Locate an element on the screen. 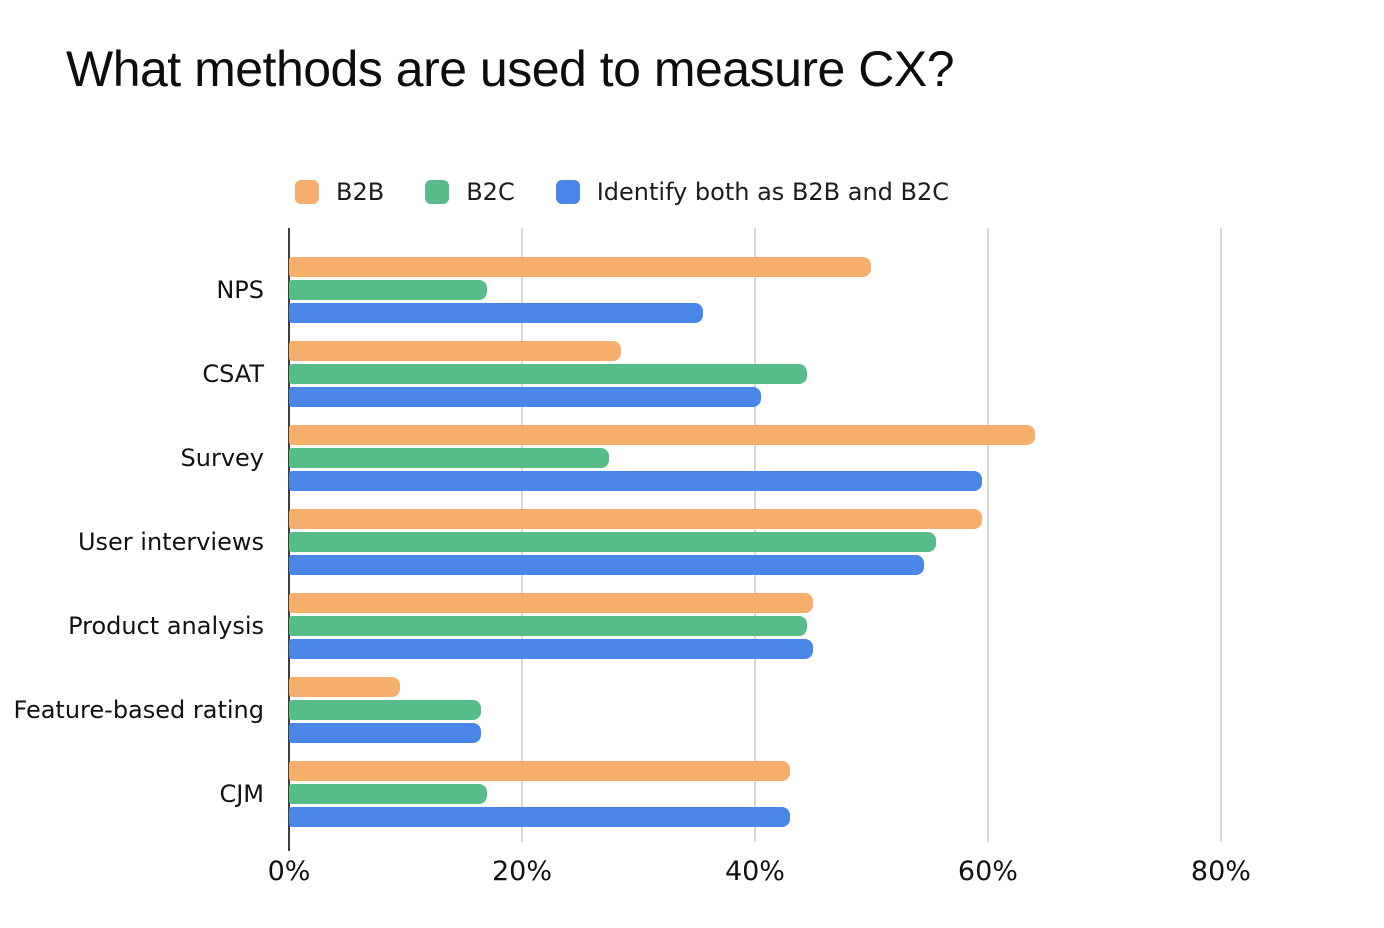 This screenshot has width=1384, height=928. legend: B2B B2C Identify both as B2B and B2C is located at coordinates (622, 192).